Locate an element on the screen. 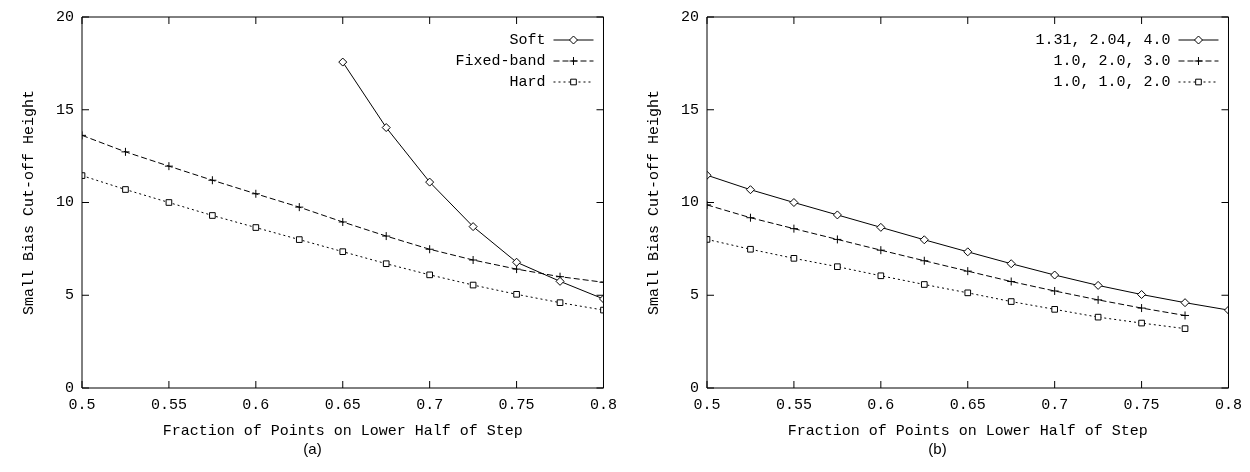 This screenshot has height=472, width=1250. text: (a) is located at coordinates (312, 448).